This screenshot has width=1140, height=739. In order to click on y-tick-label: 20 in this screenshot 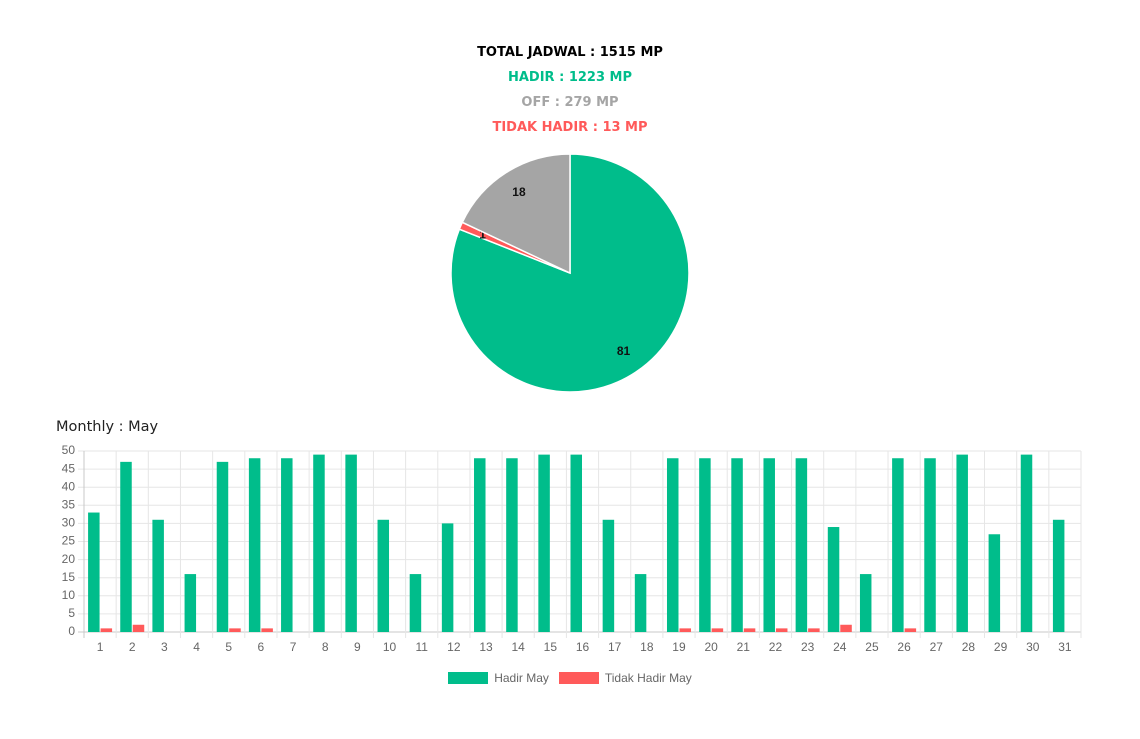, I will do `click(69, 559)`.